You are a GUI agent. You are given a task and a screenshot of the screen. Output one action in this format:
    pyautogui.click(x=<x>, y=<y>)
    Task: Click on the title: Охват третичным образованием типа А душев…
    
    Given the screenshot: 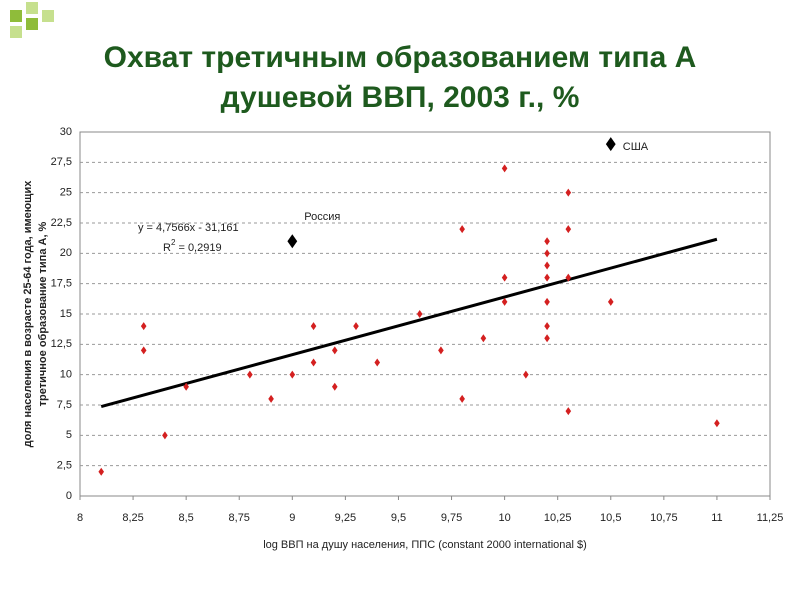 What is the action you would take?
    pyautogui.click(x=400, y=78)
    